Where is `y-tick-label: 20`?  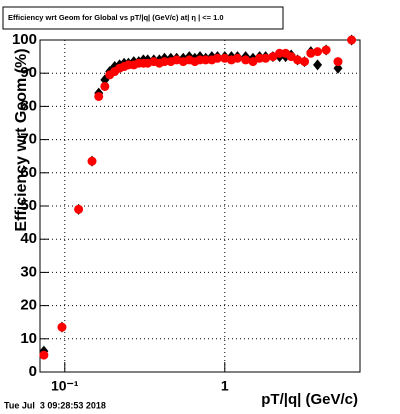
y-tick-label: 20 is located at coordinates (28, 305).